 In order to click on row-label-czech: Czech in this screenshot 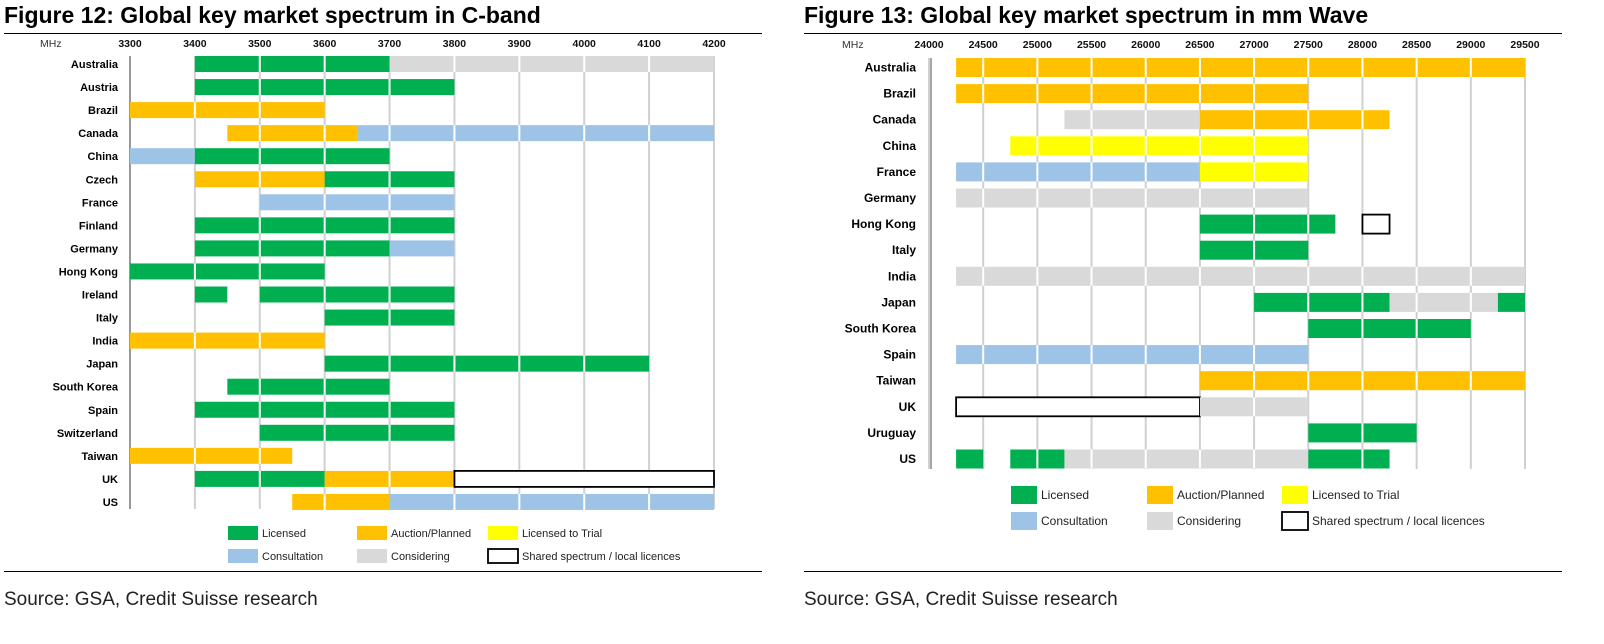, I will do `click(102, 180)`.